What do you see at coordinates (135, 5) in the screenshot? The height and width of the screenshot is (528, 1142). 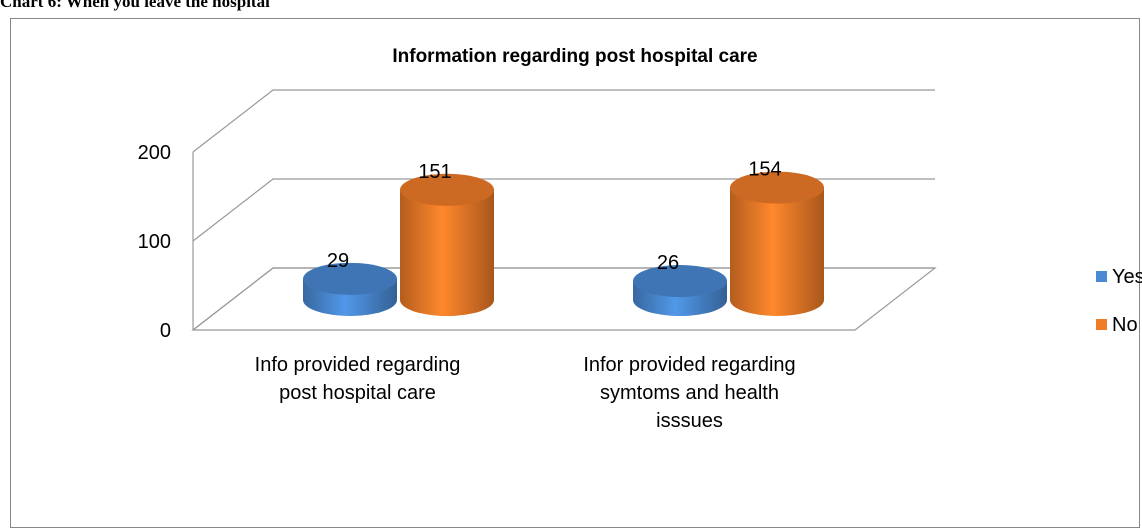 I see `caption: Chart 6: When you leave the hospital` at bounding box center [135, 5].